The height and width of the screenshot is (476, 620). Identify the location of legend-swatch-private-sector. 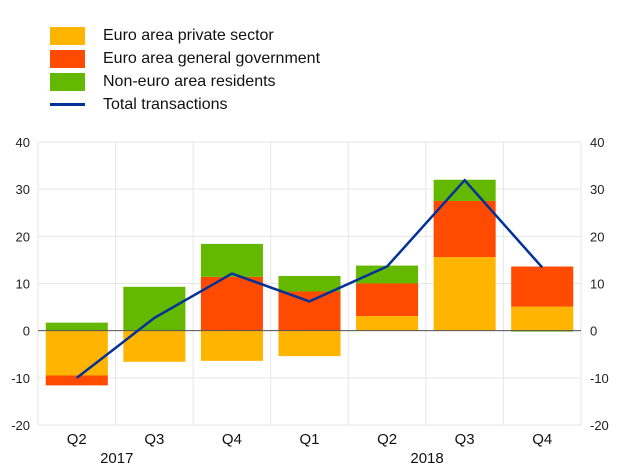
(67, 36).